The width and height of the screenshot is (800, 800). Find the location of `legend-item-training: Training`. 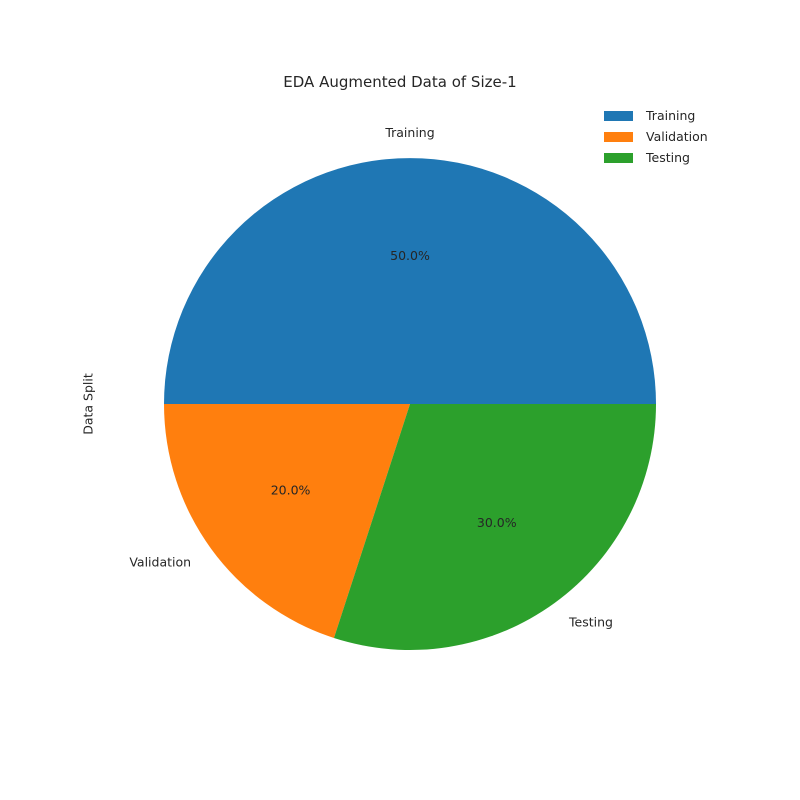

legend-item-training: Training is located at coordinates (656, 115).